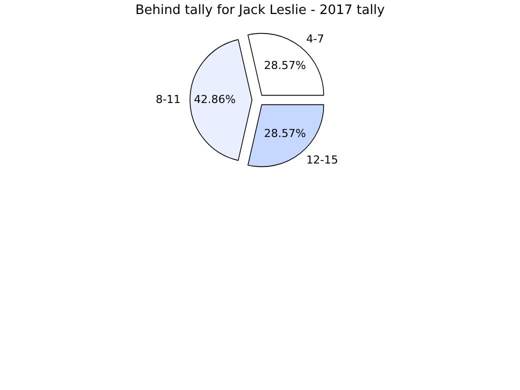 This screenshot has height=390, width=520. I want to click on slice-label: 4-7, so click(315, 39).